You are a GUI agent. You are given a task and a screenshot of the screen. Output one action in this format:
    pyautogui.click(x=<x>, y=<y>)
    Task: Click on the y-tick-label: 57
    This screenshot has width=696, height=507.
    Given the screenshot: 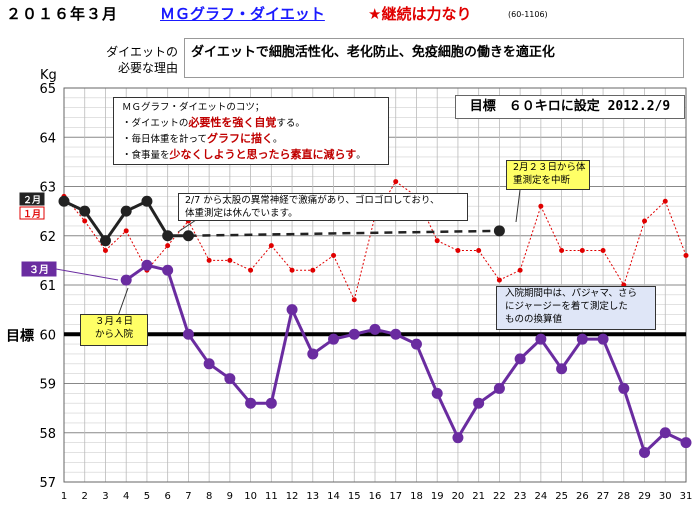 What is the action you would take?
    pyautogui.click(x=47, y=483)
    